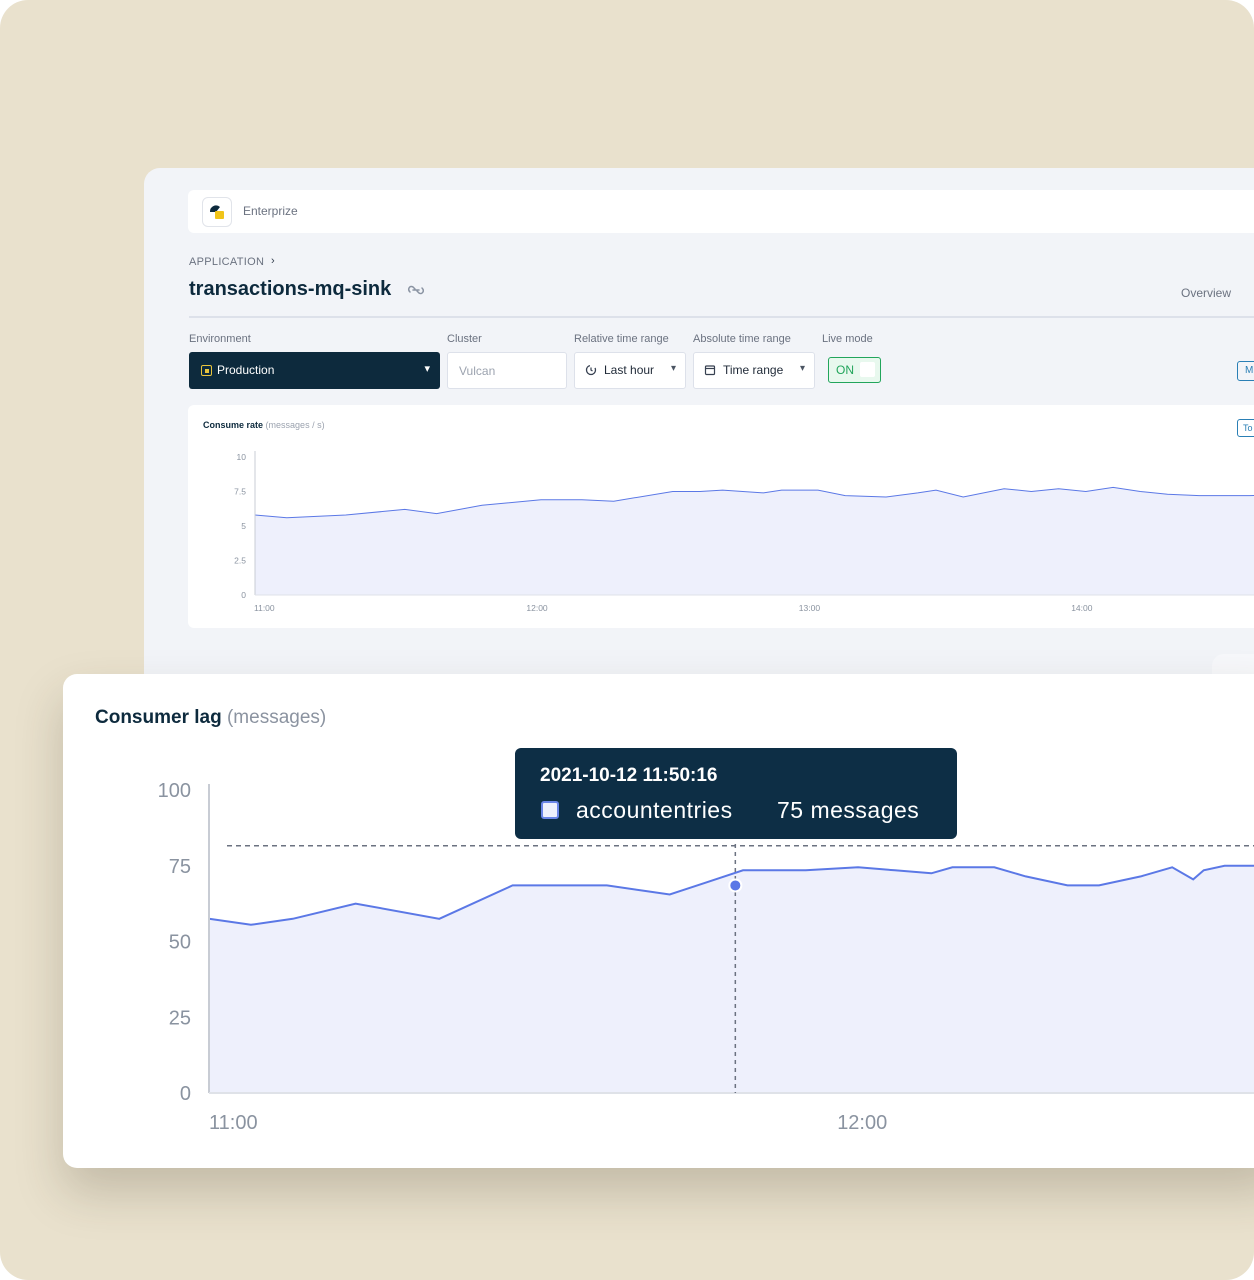 Image resolution: width=1254 pixels, height=1280 pixels. I want to click on relative-time-select: Last hour ▾, so click(630, 370).